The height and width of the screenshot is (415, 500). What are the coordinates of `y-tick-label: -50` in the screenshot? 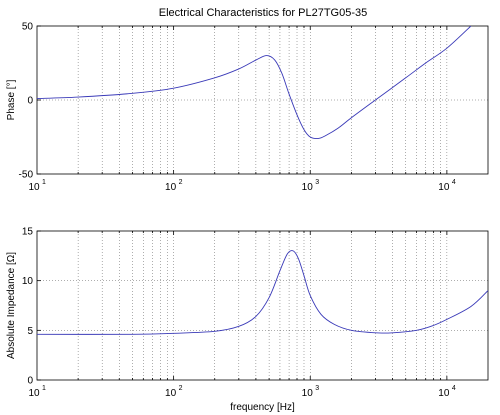 It's located at (26, 175).